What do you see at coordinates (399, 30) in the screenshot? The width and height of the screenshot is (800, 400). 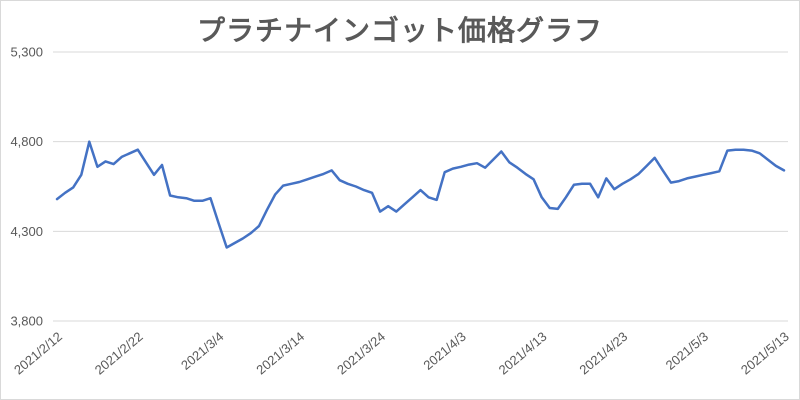 I see `chart-title: プラチナインゴット価格グラフ` at bounding box center [399, 30].